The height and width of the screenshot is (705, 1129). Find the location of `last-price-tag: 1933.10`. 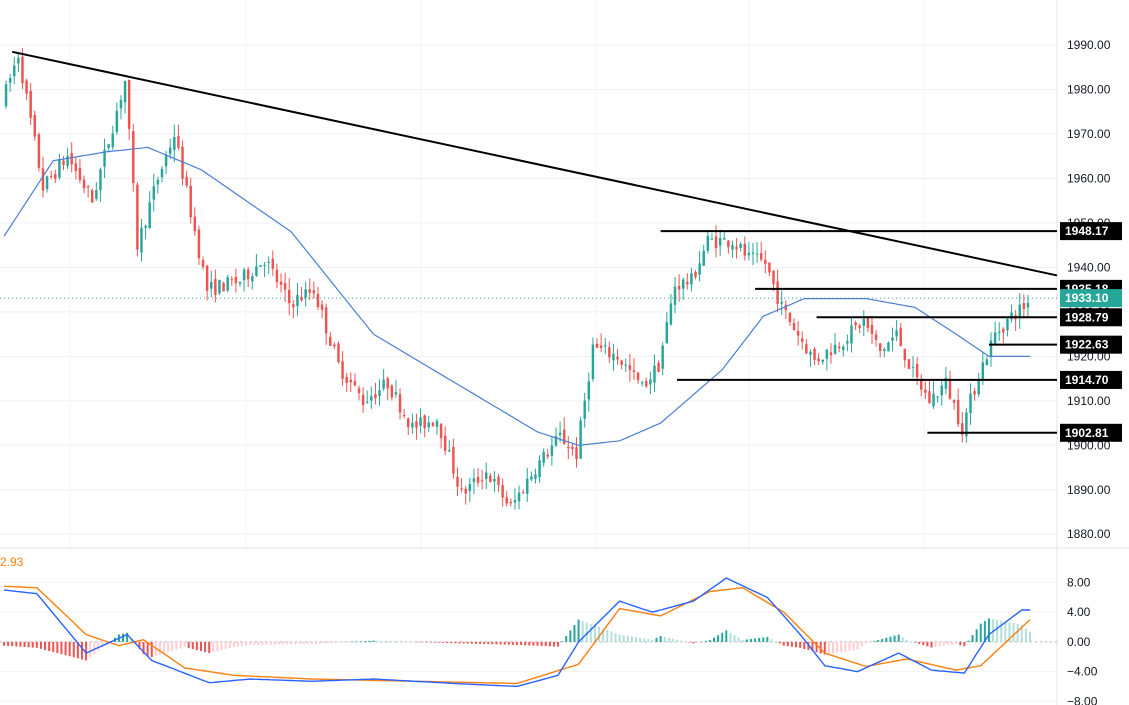

last-price-tag: 1933.10 is located at coordinates (1091, 298).